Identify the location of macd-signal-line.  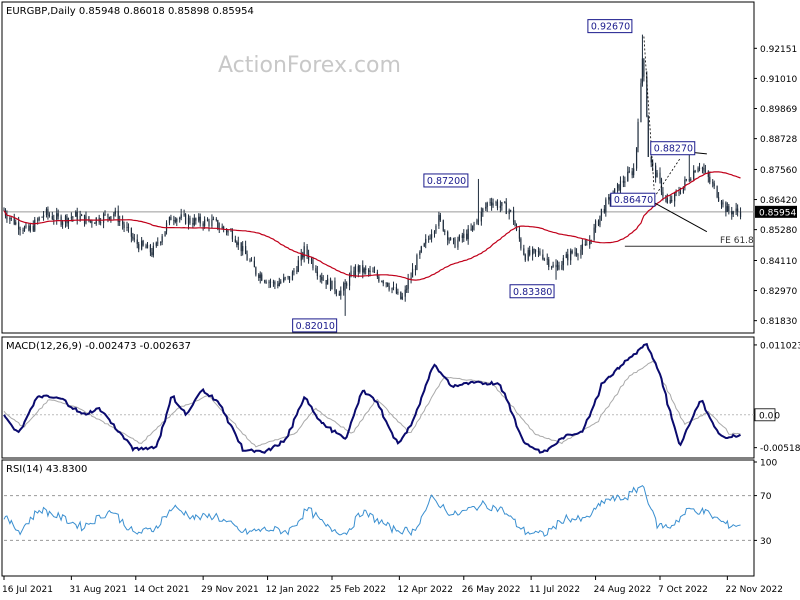
(372, 404).